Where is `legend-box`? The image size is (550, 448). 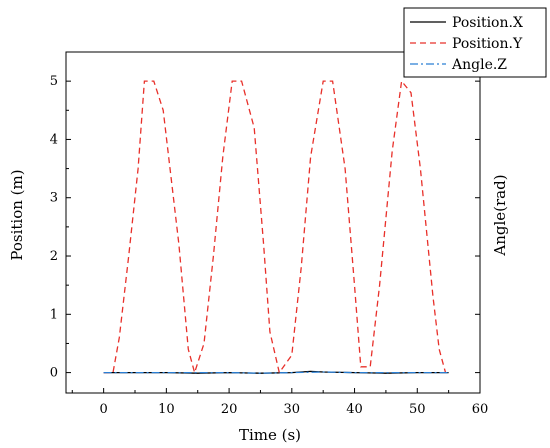
legend-box is located at coordinates (475, 42).